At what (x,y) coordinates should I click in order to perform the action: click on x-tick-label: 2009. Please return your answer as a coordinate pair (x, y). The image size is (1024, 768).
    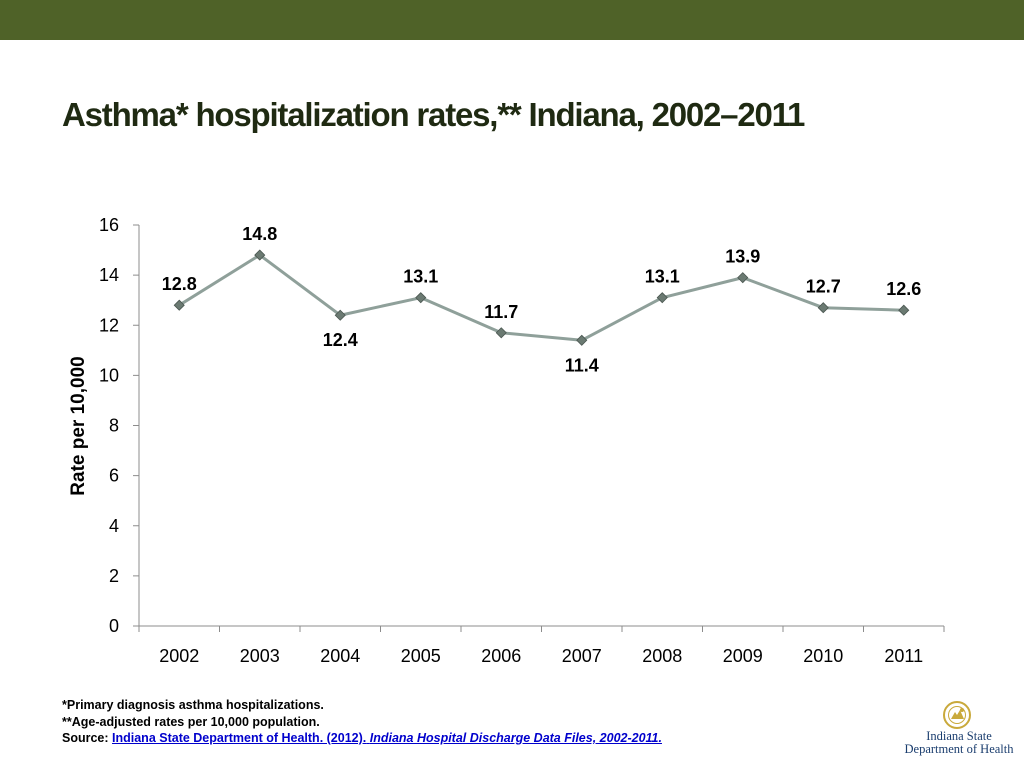
    Looking at the image, I should click on (743, 656).